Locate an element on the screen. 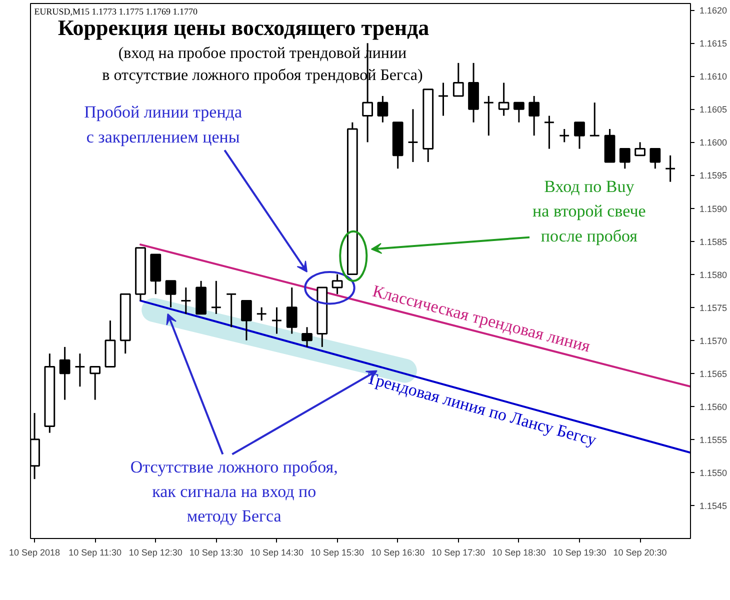  y-tick-label: 1.1550 is located at coordinates (714, 473).